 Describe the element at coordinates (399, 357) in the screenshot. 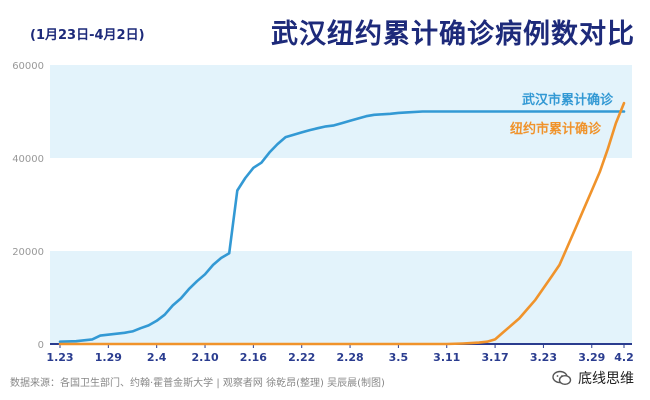

I see `x-tick-label: 3.5` at that location.